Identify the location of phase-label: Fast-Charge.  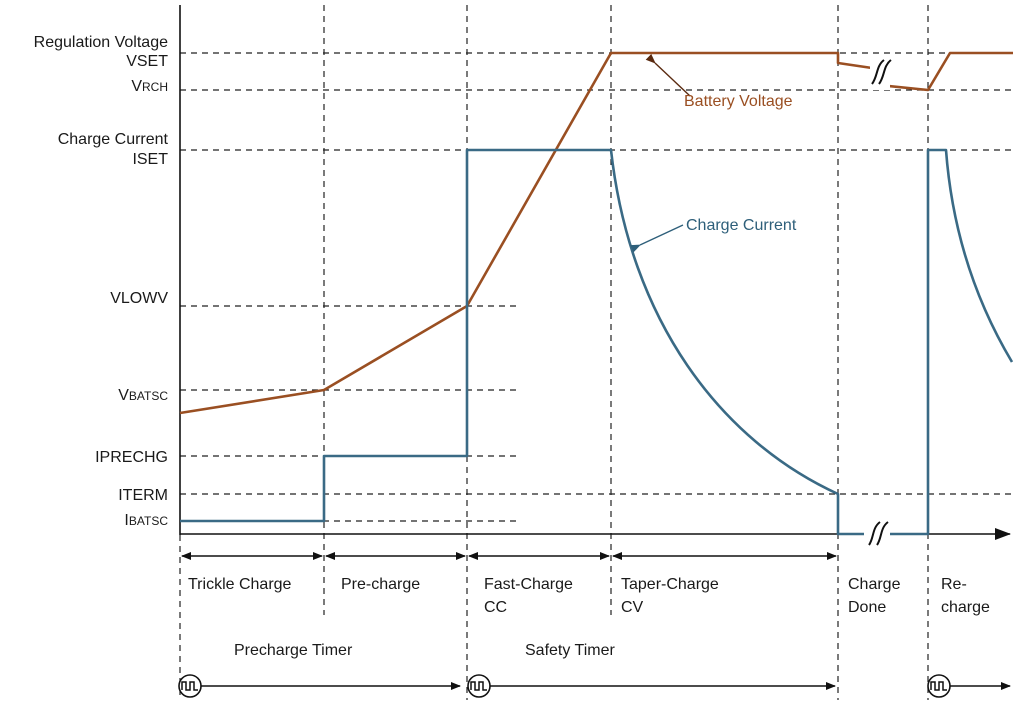
(528, 584).